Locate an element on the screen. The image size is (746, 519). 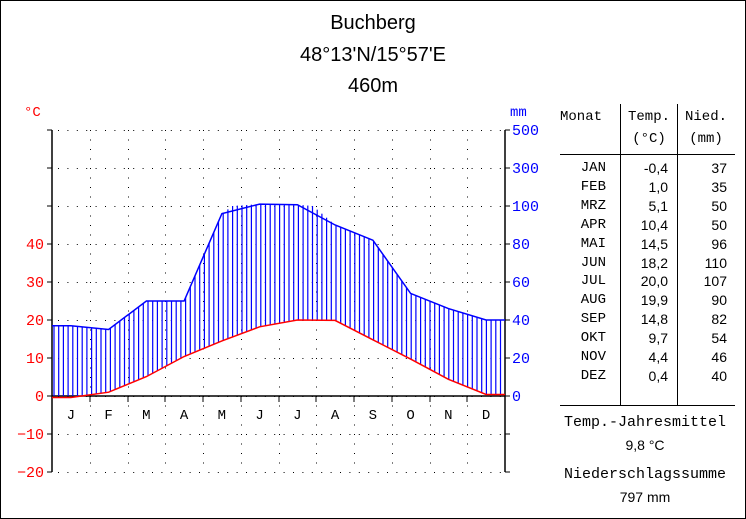
col-header-precip: Nied. is located at coordinates (705, 117).